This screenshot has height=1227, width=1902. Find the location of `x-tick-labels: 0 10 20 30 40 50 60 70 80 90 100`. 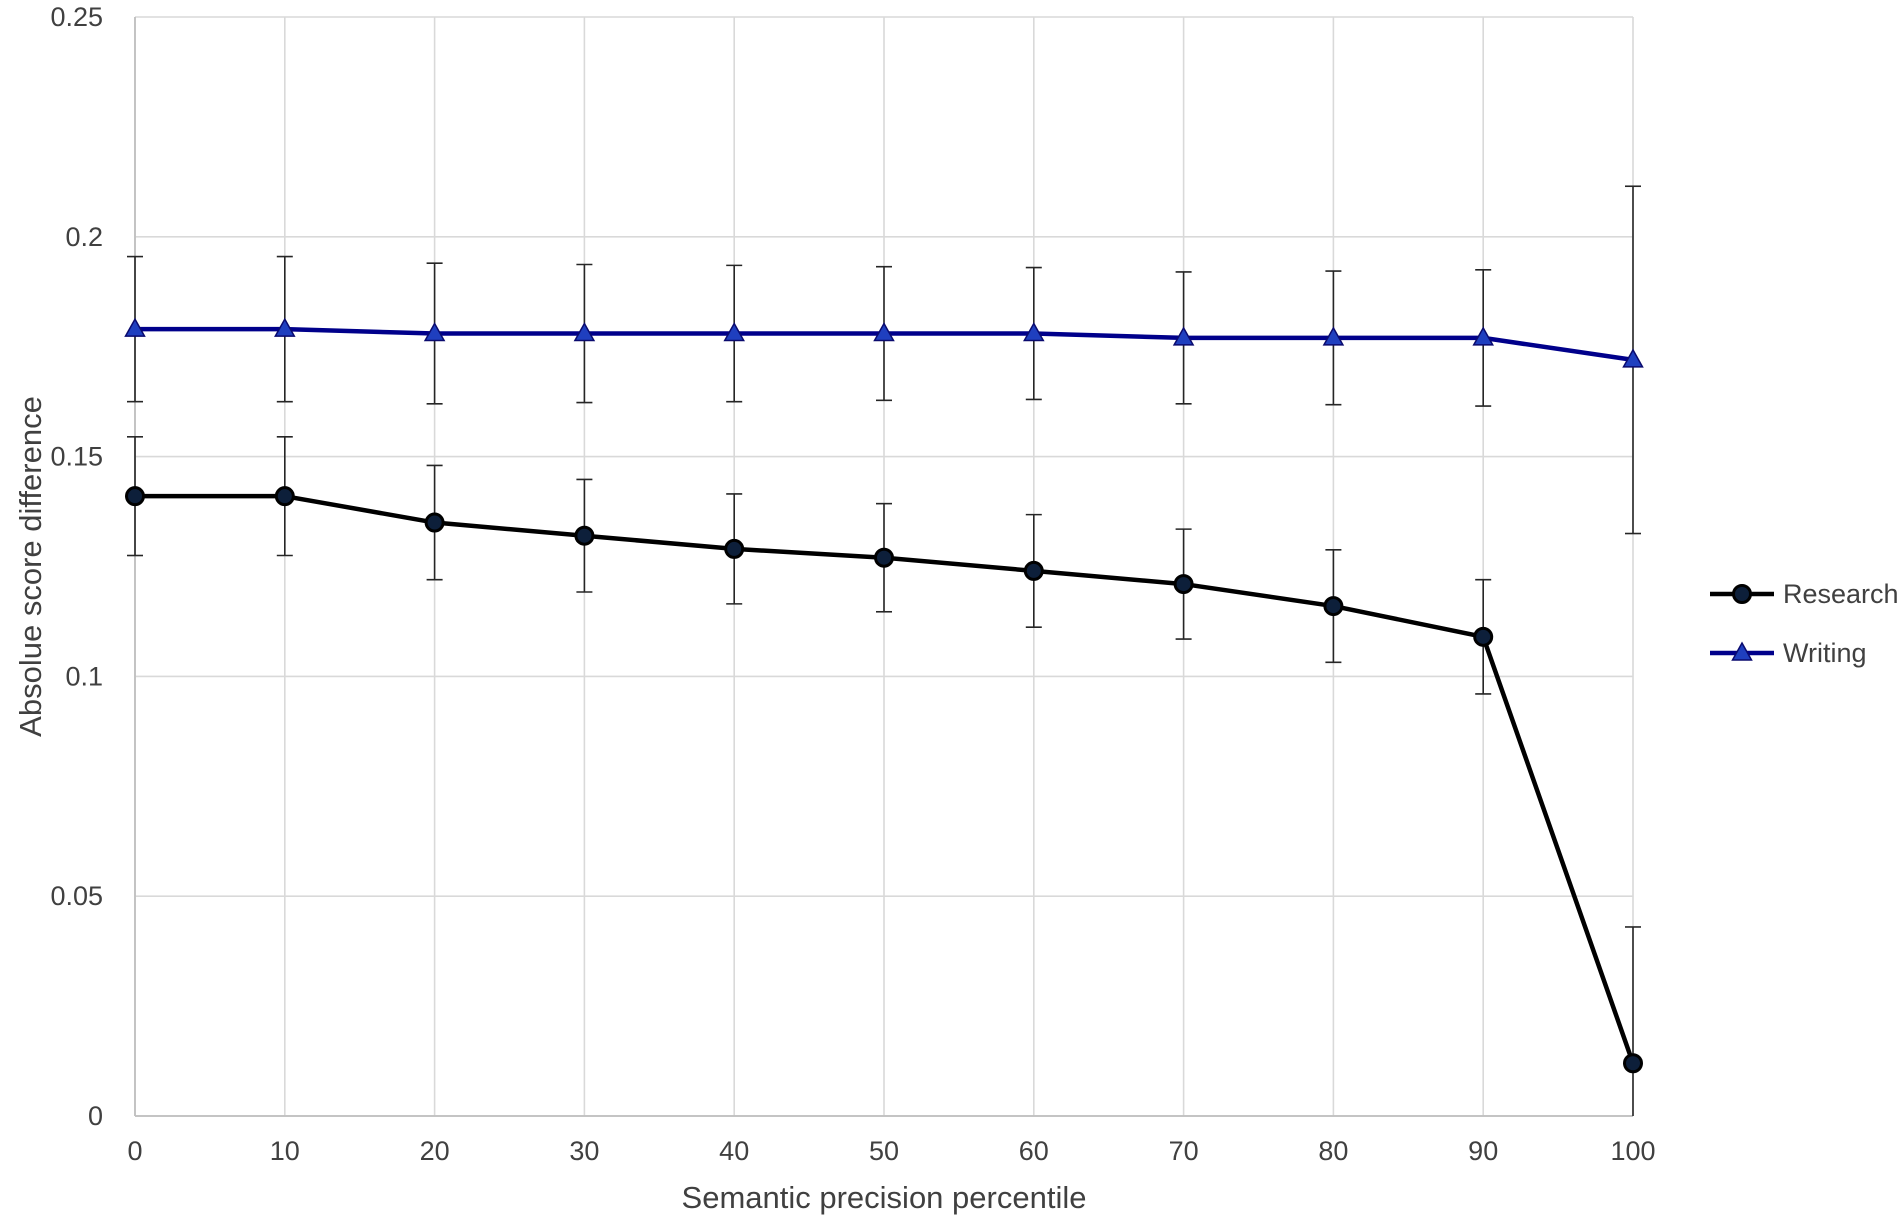

x-tick-labels: 0 10 20 30 40 50 60 70 80 90 100 is located at coordinates (891, 1151).